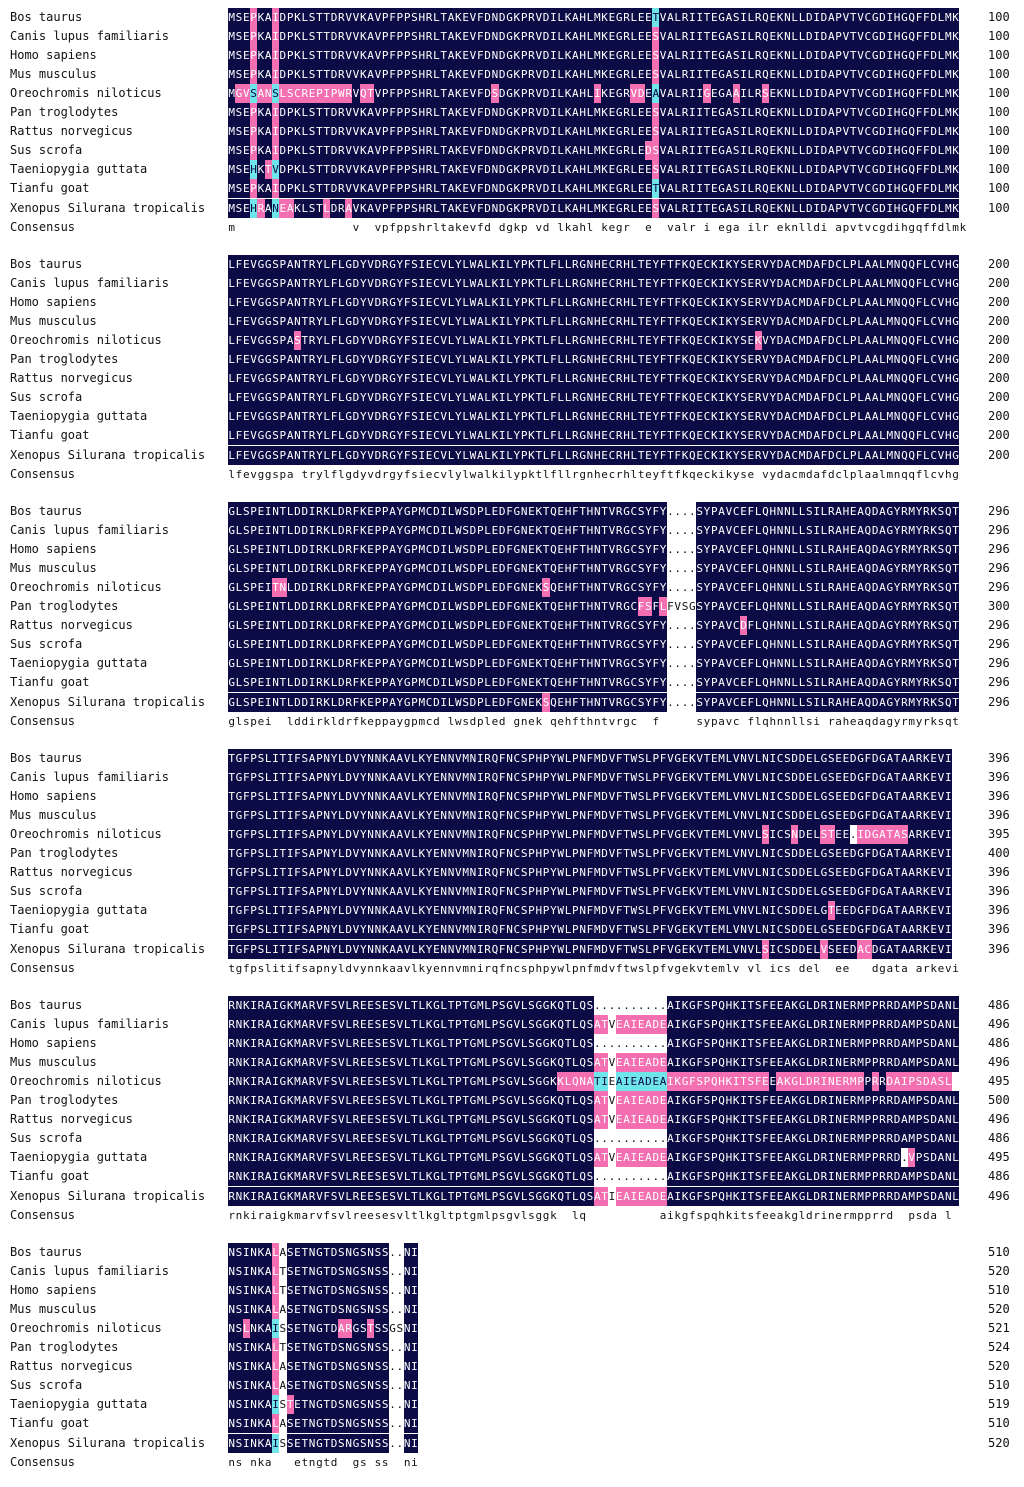 The width and height of the screenshot is (1024, 1487). Describe the element at coordinates (934, 264) in the screenshot. I see `residue: C` at that location.